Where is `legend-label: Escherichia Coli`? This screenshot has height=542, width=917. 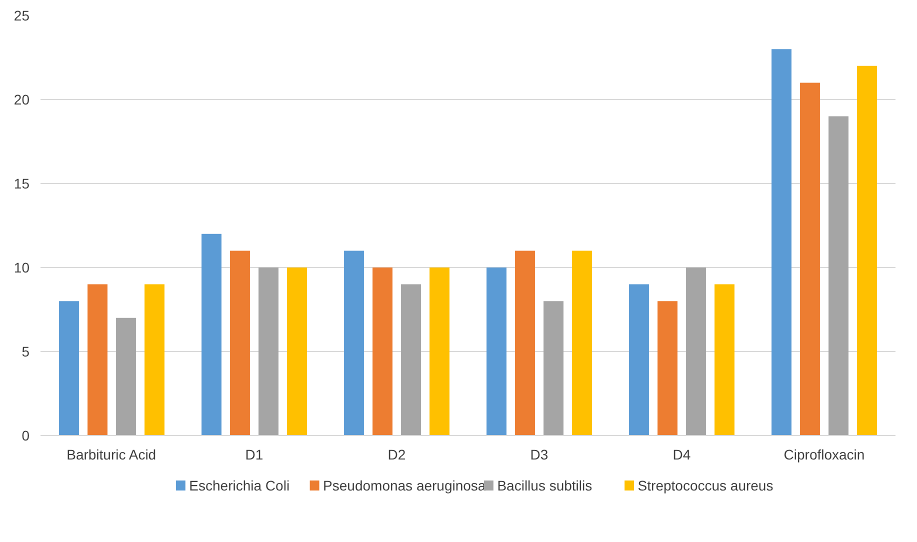 legend-label: Escherichia Coli is located at coordinates (239, 486).